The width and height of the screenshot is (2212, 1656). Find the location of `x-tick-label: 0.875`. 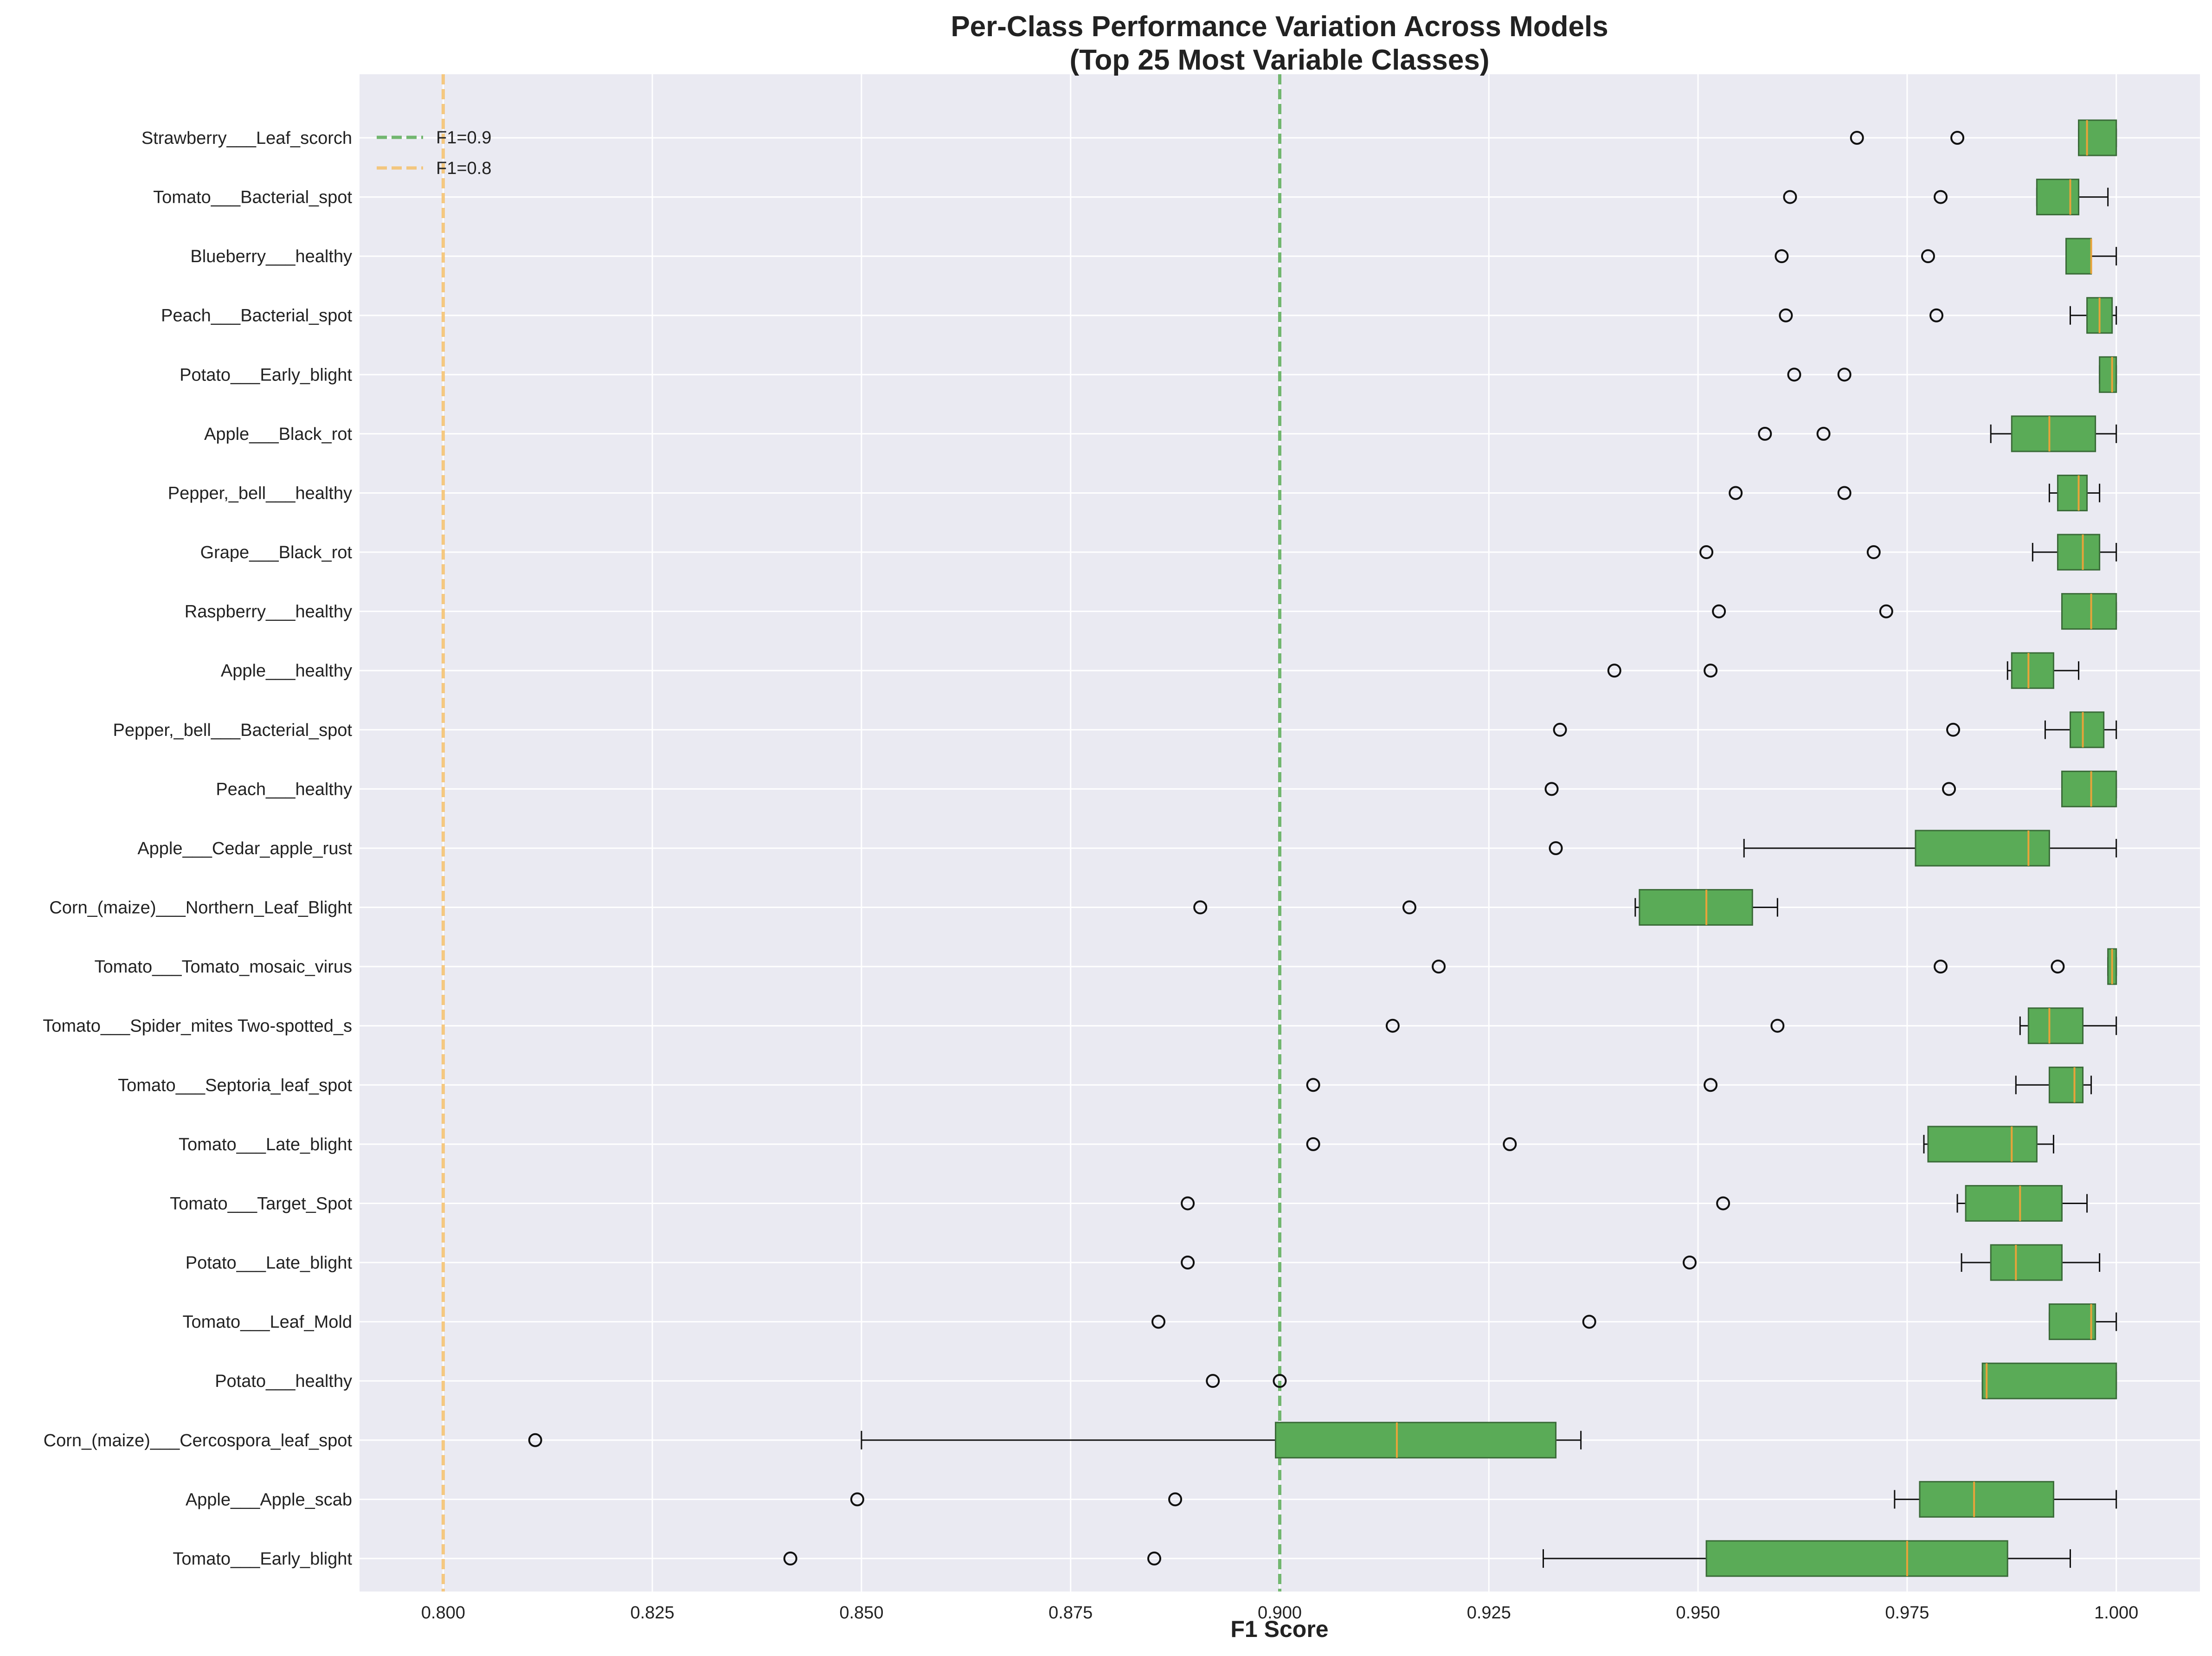

x-tick-label: 0.875 is located at coordinates (1070, 1613).